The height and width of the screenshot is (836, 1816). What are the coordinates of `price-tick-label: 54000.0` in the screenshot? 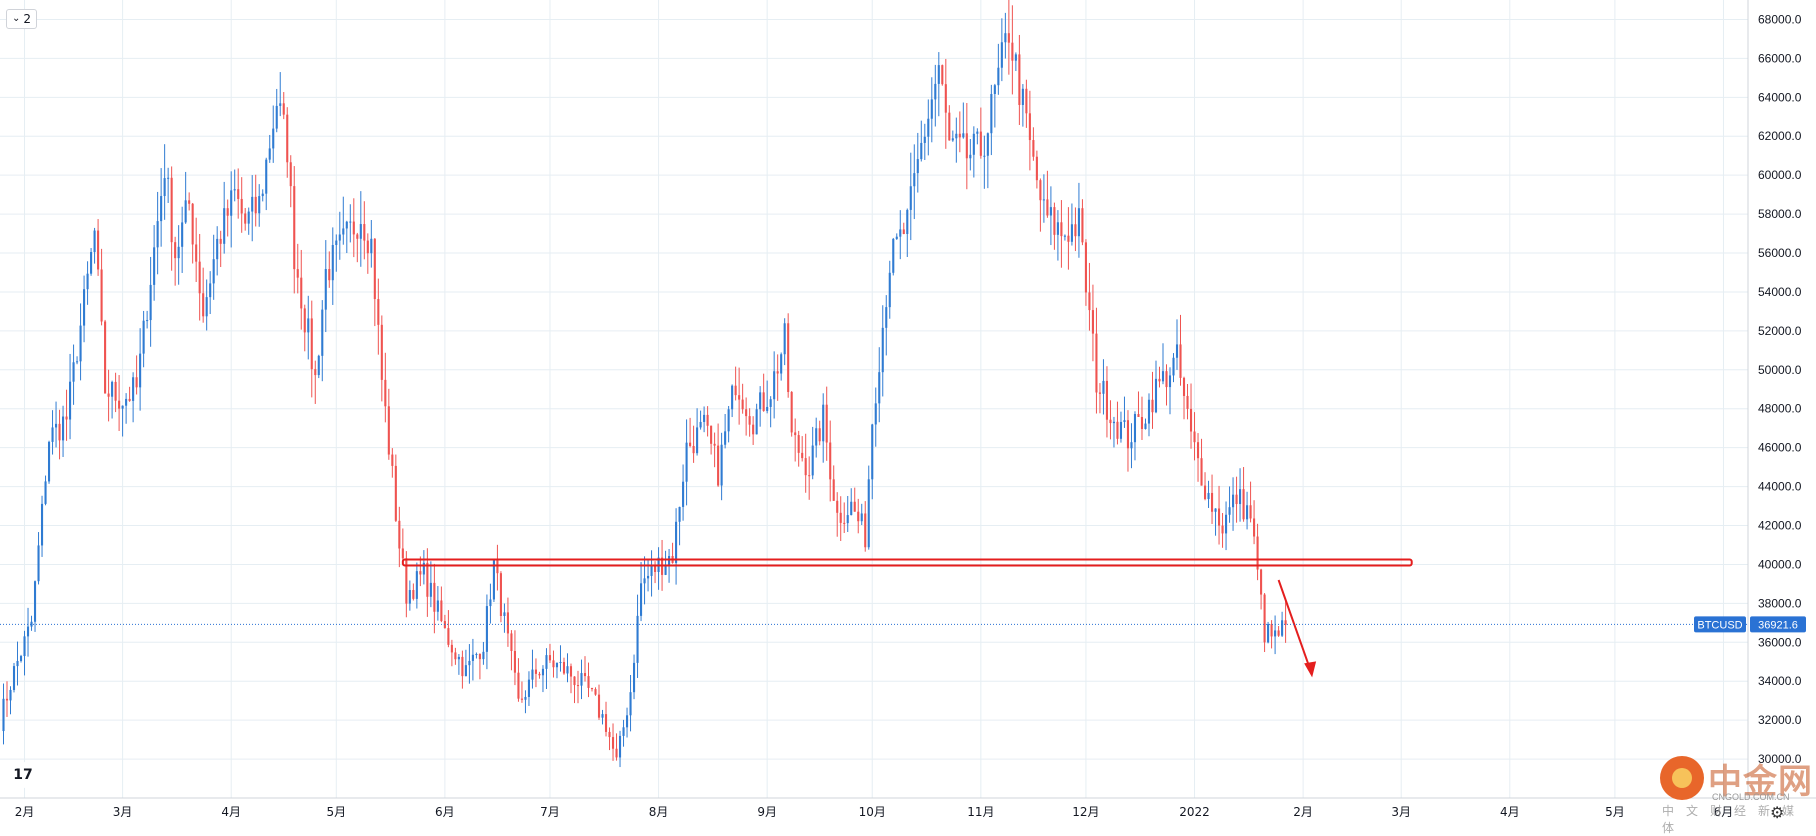 It's located at (1780, 292).